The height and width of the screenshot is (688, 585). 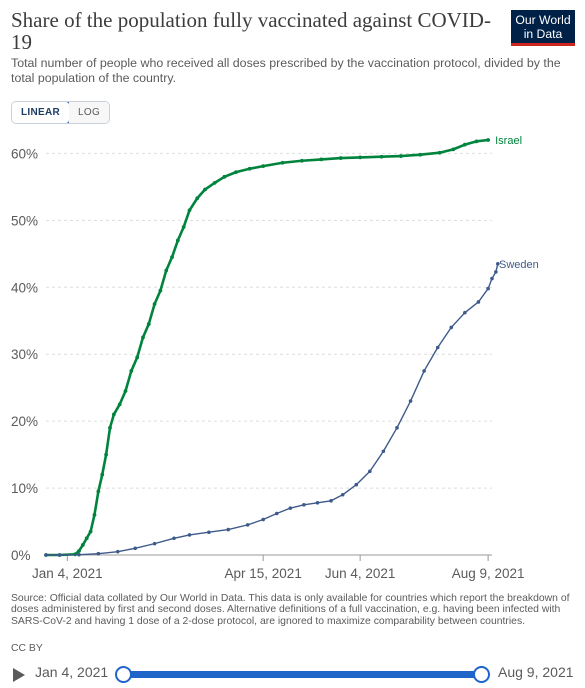 I want to click on timeline-end-handle, so click(x=481, y=674).